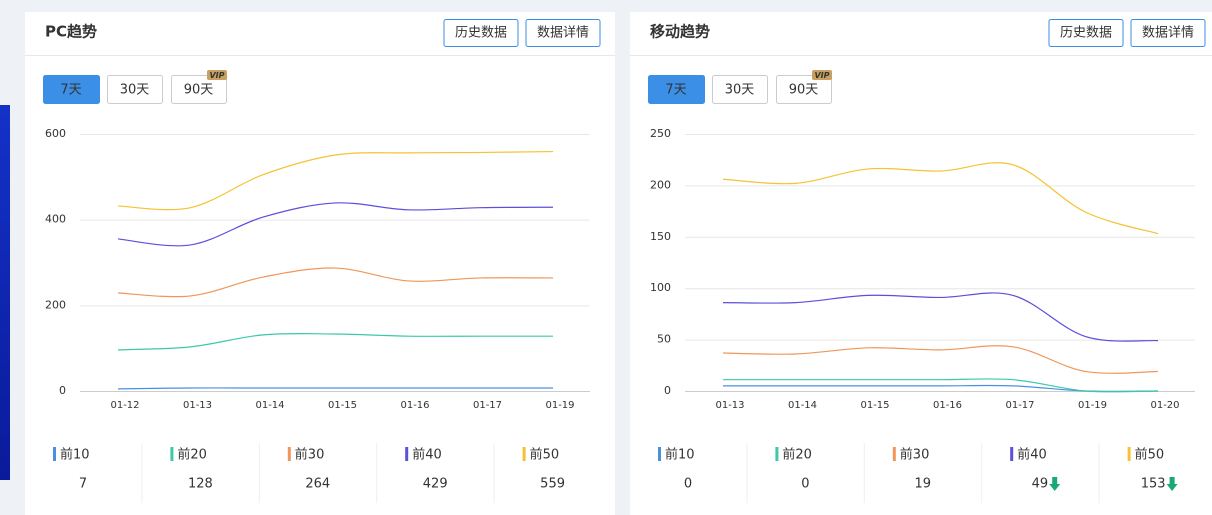 This screenshot has height=515, width=1212. What do you see at coordinates (923, 484) in the screenshot?
I see `stat-value: 19` at bounding box center [923, 484].